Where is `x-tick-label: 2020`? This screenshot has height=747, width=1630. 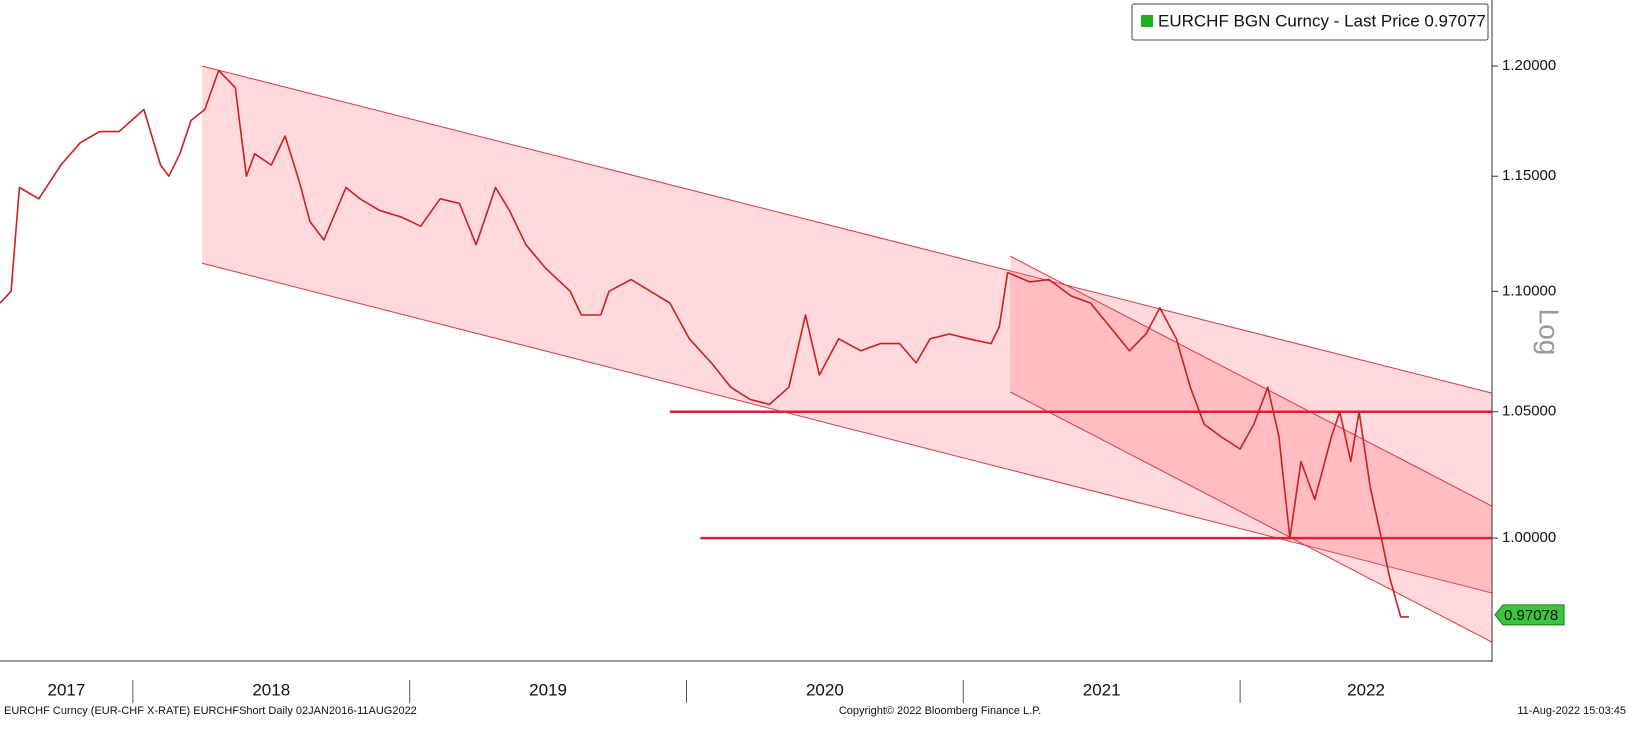 x-tick-label: 2020 is located at coordinates (825, 689).